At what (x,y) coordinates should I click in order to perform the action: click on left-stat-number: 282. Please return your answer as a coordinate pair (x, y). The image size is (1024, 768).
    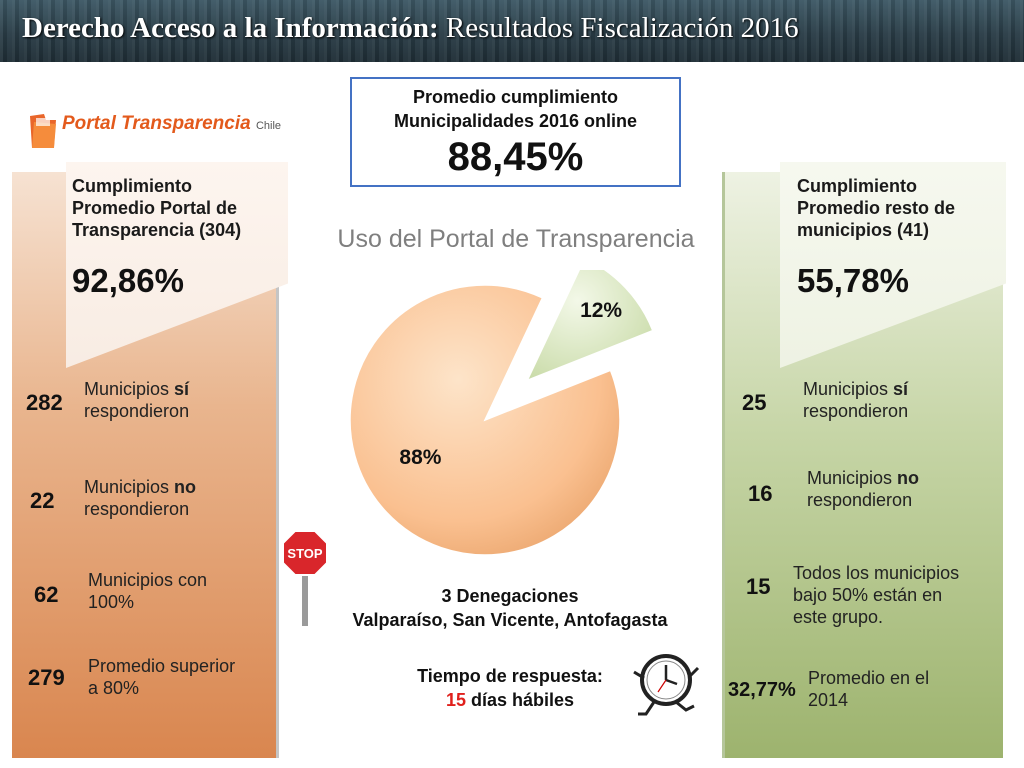
    Looking at the image, I should click on (44, 402).